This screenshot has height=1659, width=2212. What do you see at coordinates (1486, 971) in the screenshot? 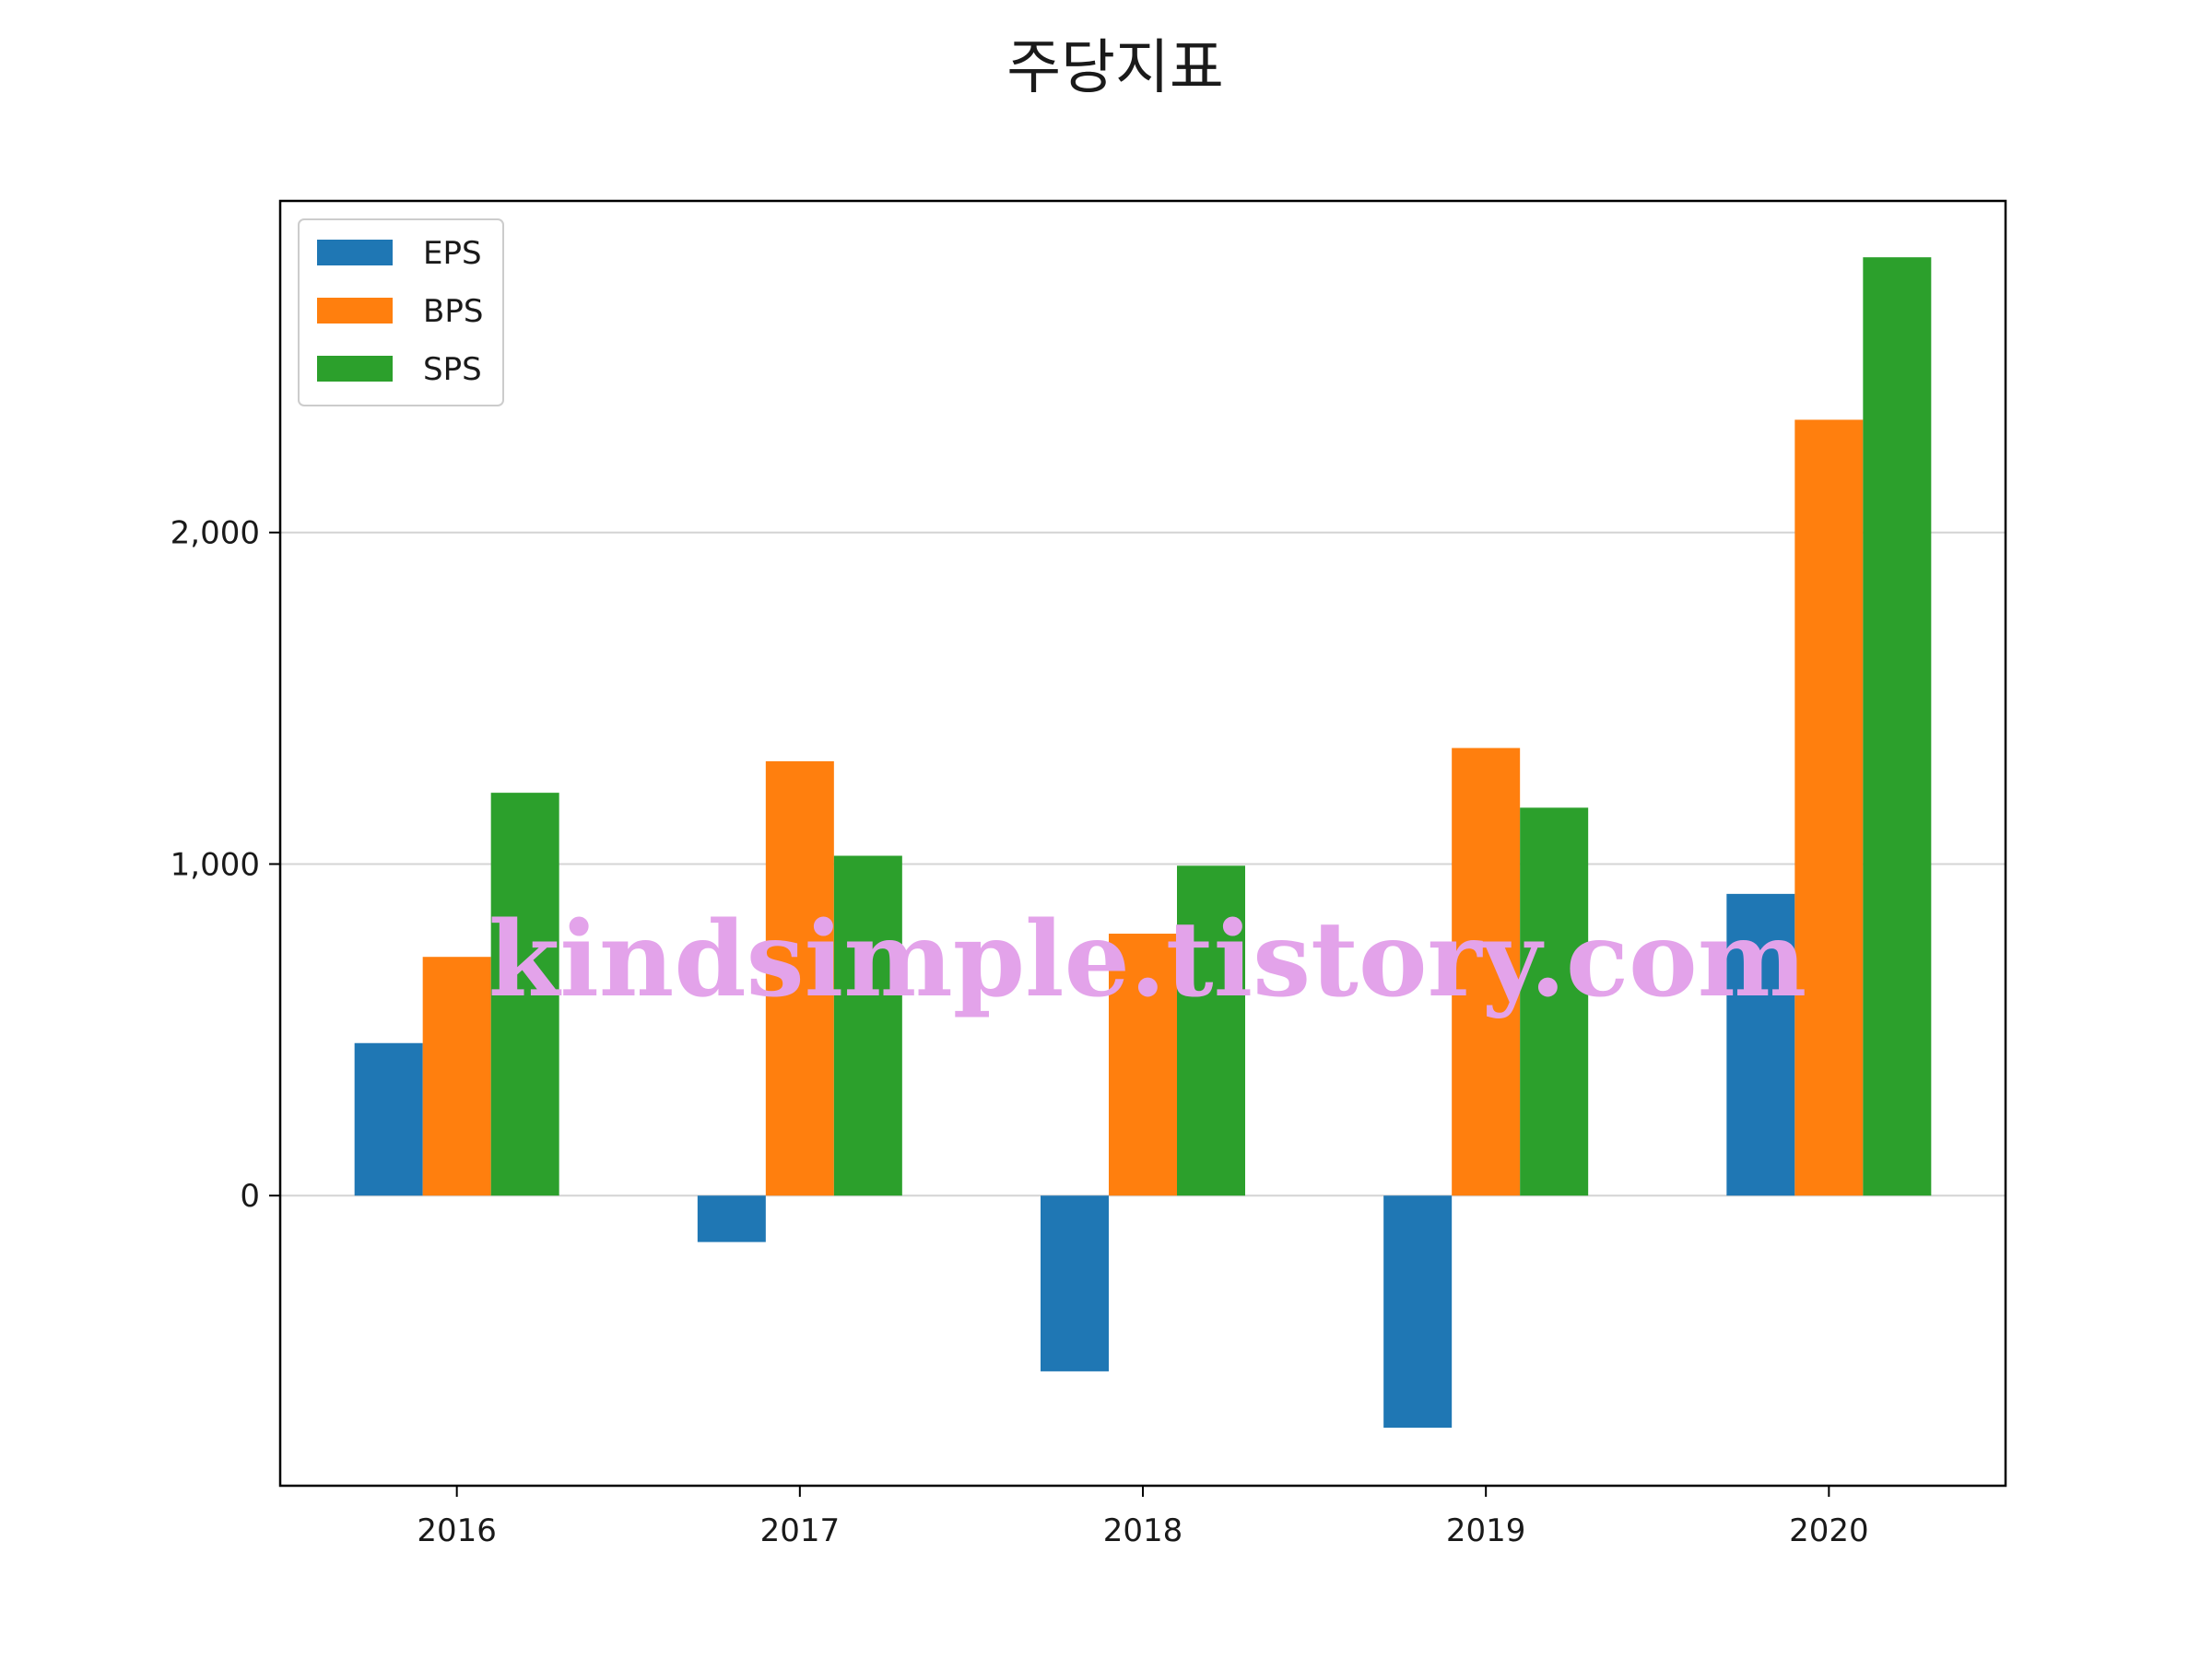
I see `bar-bps-2019` at bounding box center [1486, 971].